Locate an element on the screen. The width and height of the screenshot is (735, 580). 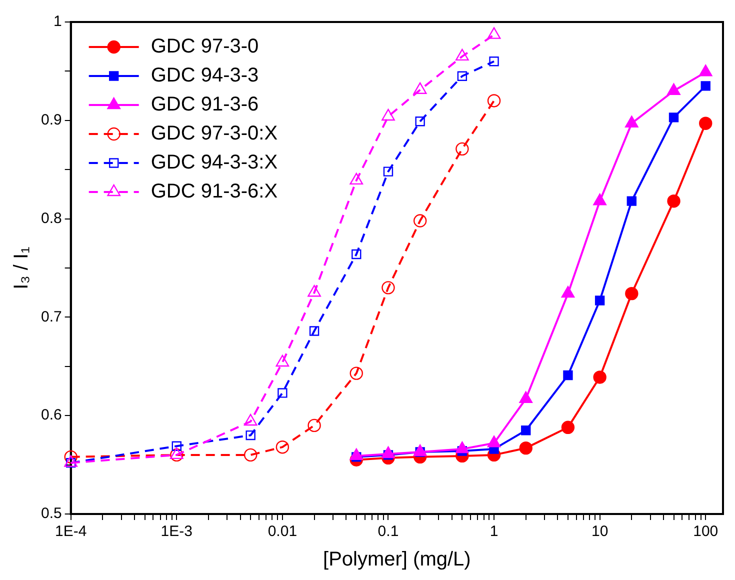
y-axis-title: I₃ / I₁ is located at coordinates (21, 268).